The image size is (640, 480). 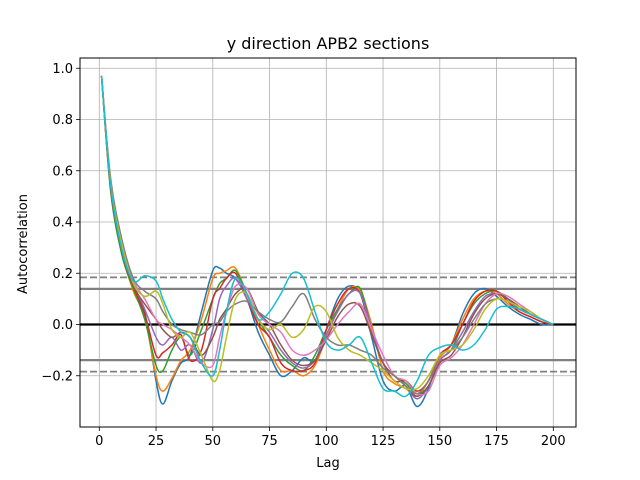 I want to click on x-tick-label: 200, so click(x=553, y=441).